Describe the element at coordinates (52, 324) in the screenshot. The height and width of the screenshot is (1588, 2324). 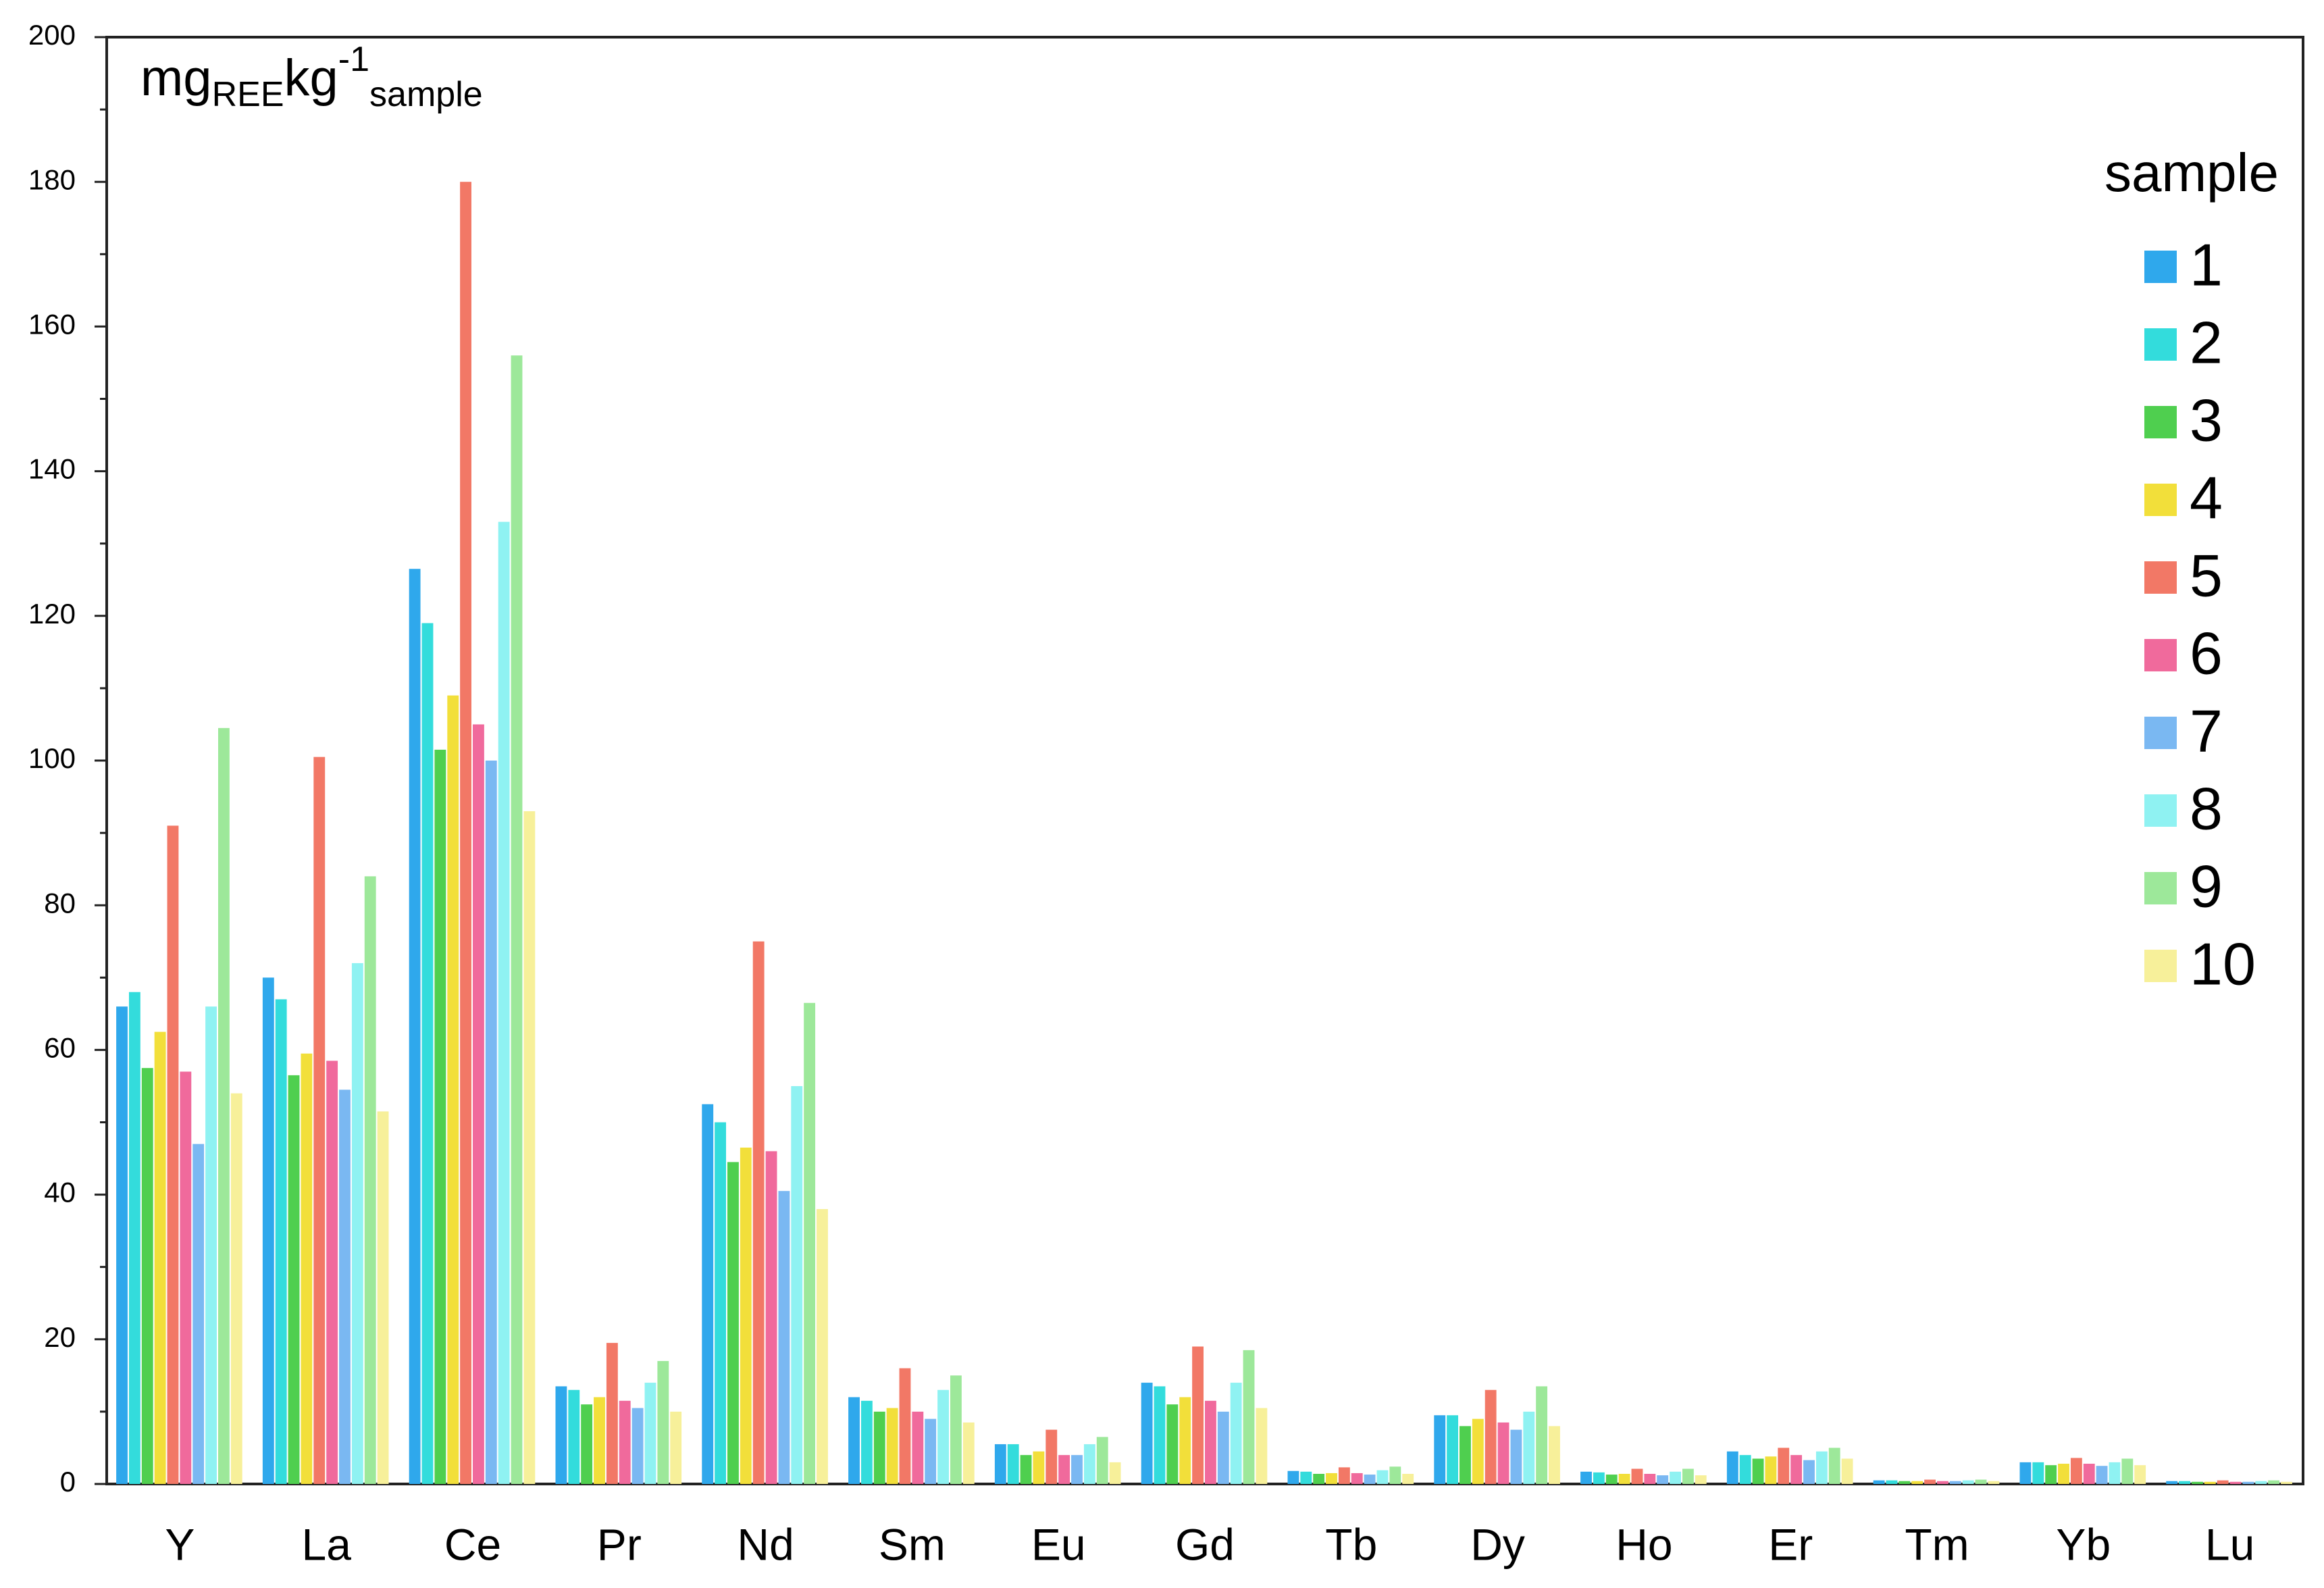
I see `y-tick-label: 160` at that location.